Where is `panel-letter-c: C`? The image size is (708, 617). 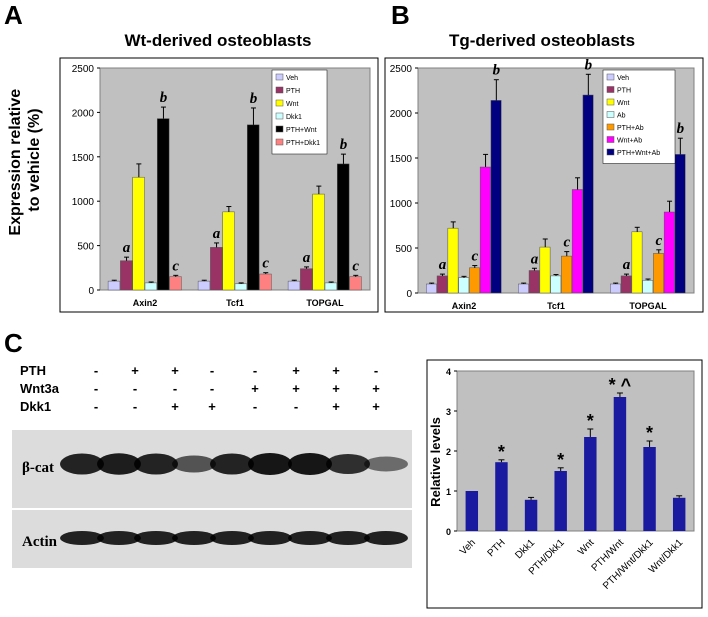 panel-letter-c: C is located at coordinates (13, 343).